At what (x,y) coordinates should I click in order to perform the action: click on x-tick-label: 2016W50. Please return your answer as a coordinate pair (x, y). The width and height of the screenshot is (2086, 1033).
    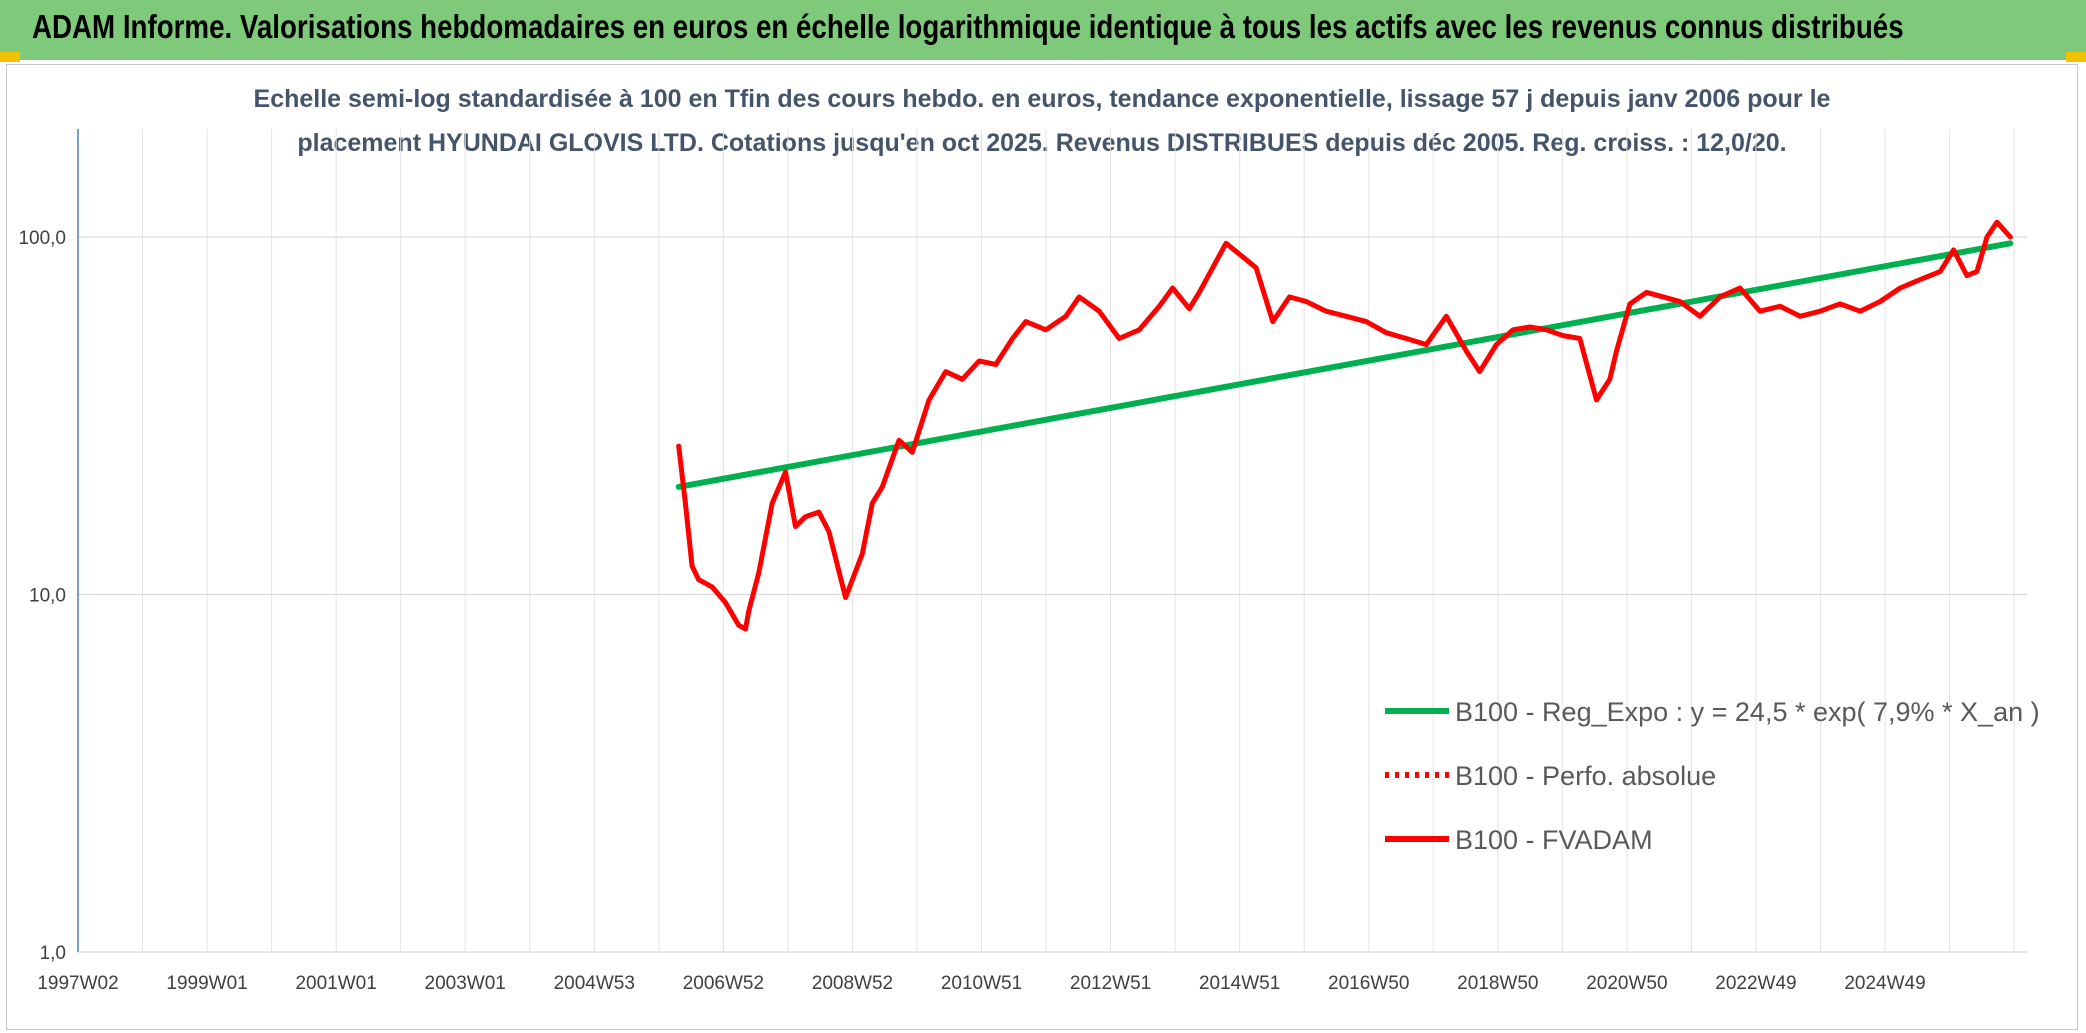
    Looking at the image, I should click on (1368, 983).